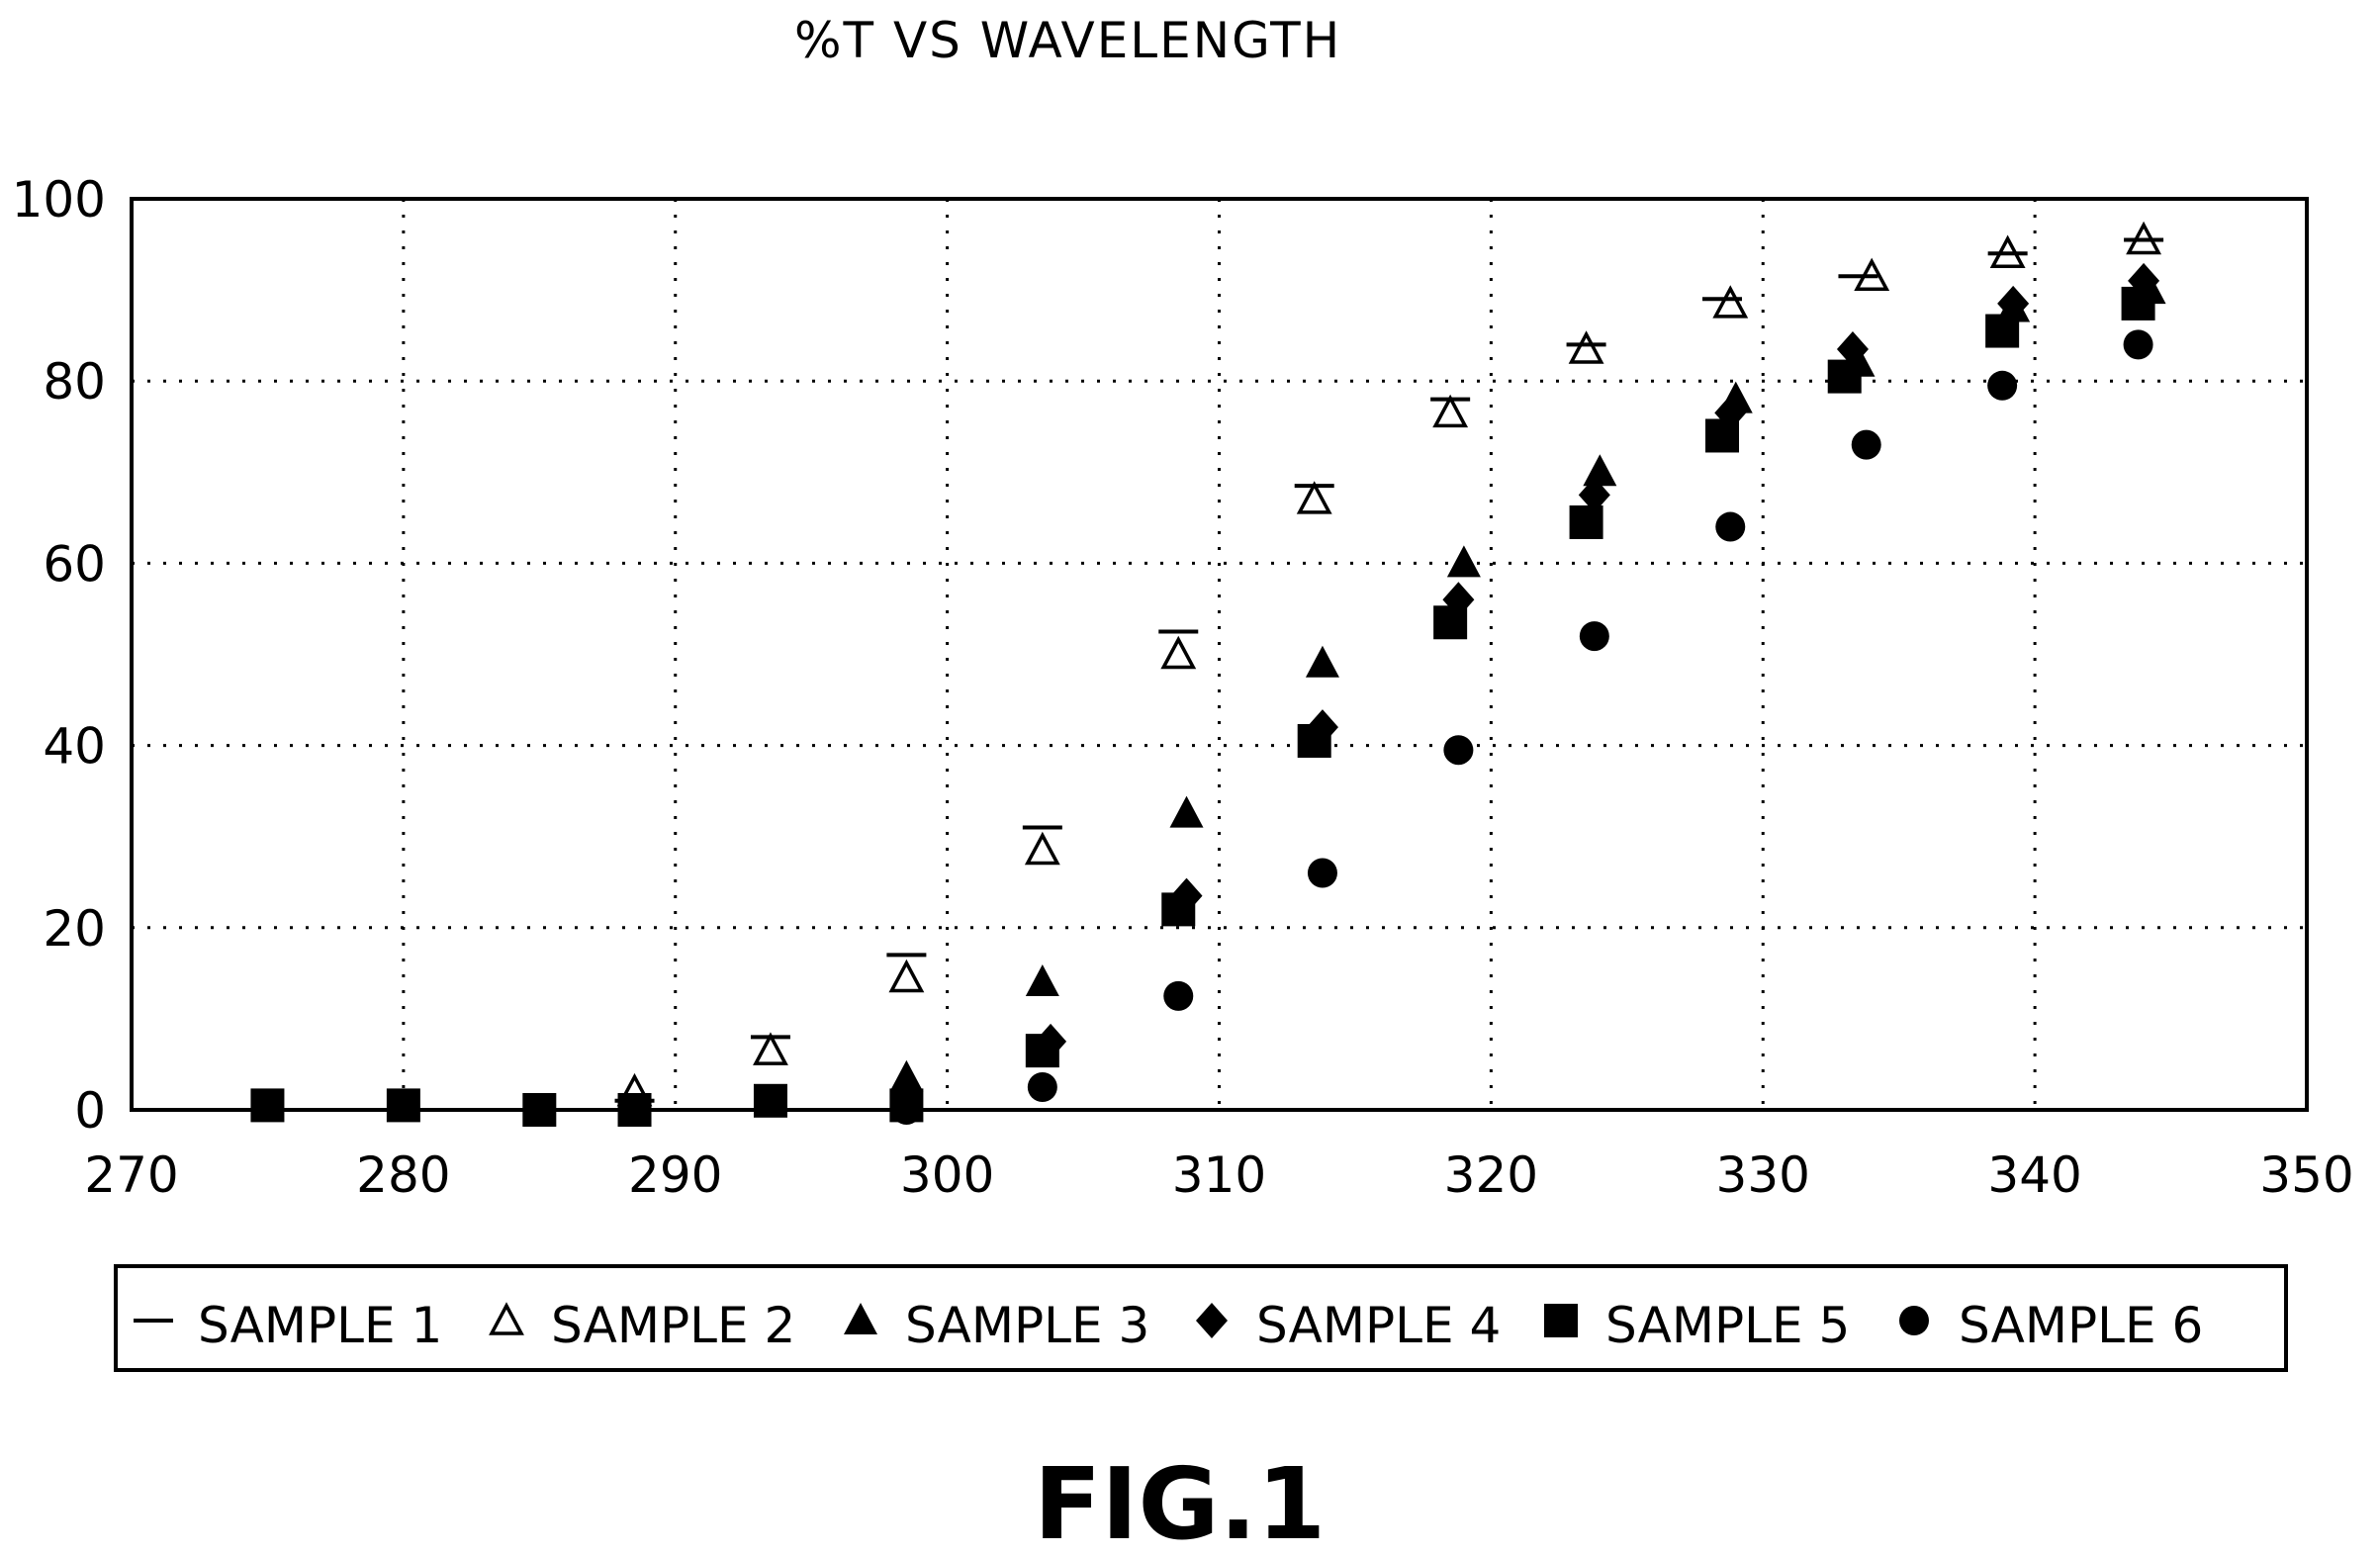 This screenshot has height=1556, width=2380. Describe the element at coordinates (675, 1175) in the screenshot. I see `x-tick-label: 290` at that location.